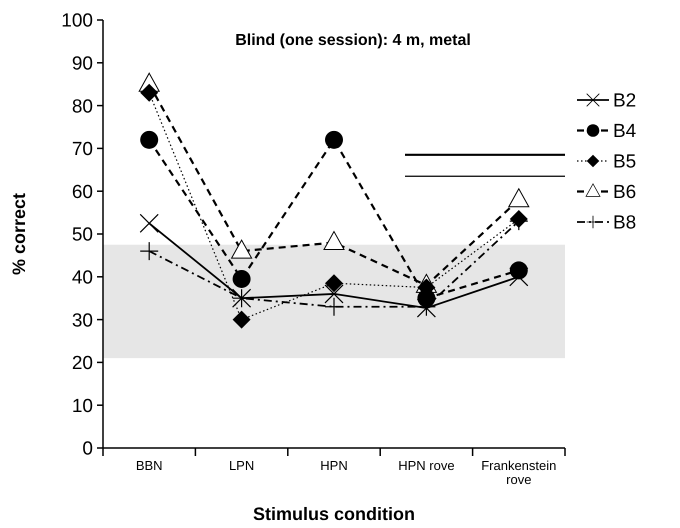 The image size is (680, 528). I want to click on x-tick-label: Frankenstein rove, so click(518, 472).